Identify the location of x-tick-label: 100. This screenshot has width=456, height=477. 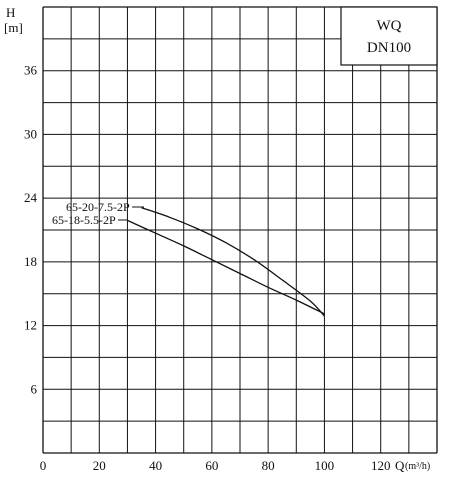
(325, 465).